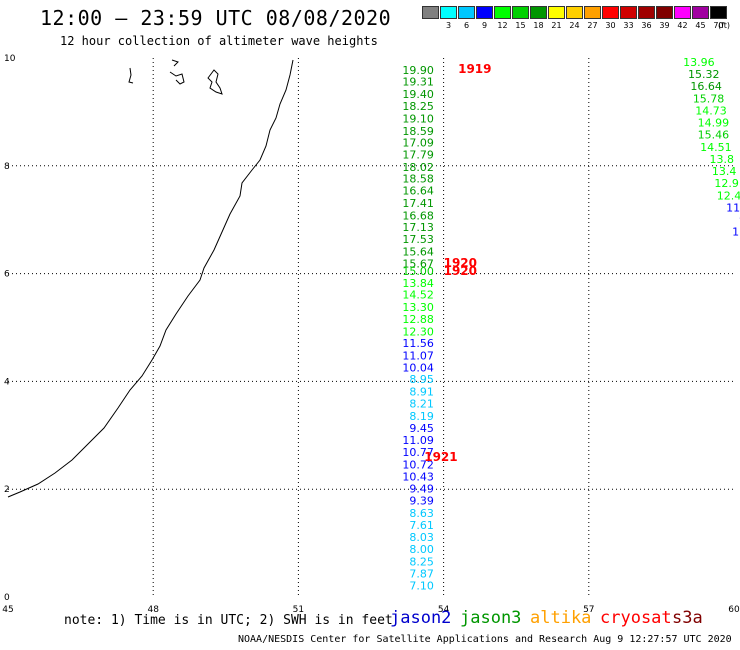  I want to click on wave-height-value: 11., so click(733, 207).